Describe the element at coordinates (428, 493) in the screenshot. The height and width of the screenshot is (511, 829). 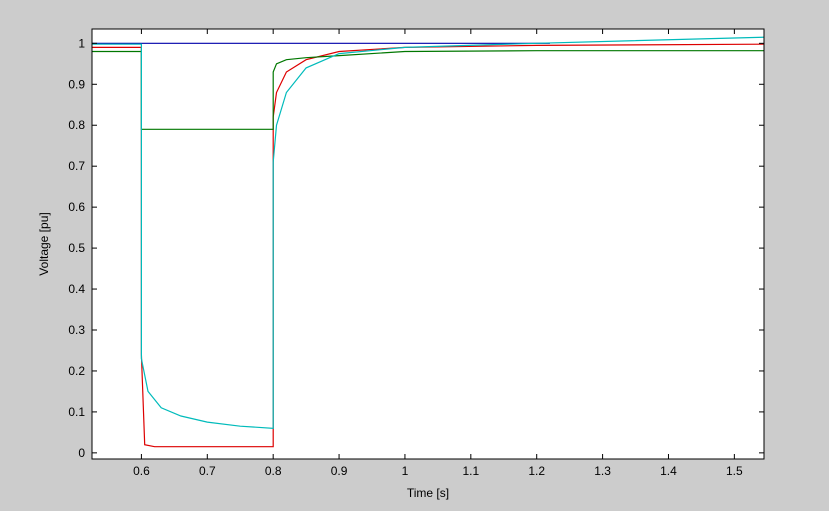
I see `x-axis-label: Time [s]` at that location.